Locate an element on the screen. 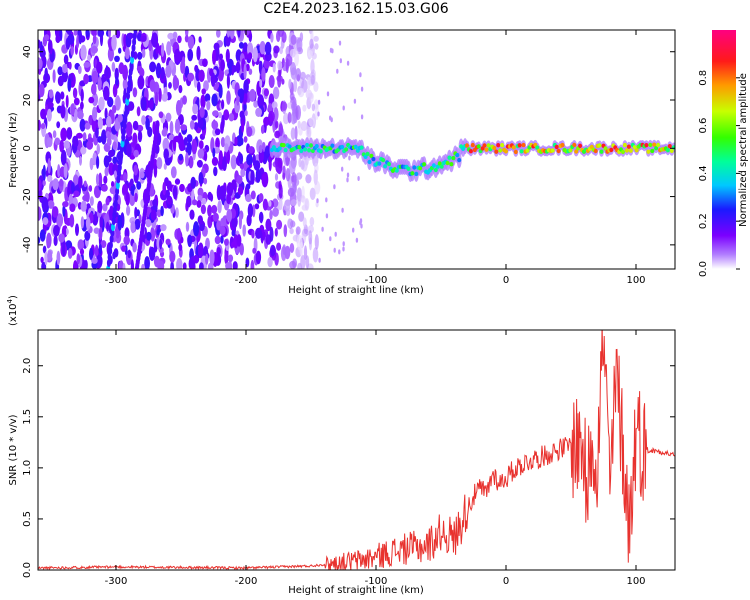 This screenshot has width=750, height=600. x-tick-label: -200 is located at coordinates (246, 280).